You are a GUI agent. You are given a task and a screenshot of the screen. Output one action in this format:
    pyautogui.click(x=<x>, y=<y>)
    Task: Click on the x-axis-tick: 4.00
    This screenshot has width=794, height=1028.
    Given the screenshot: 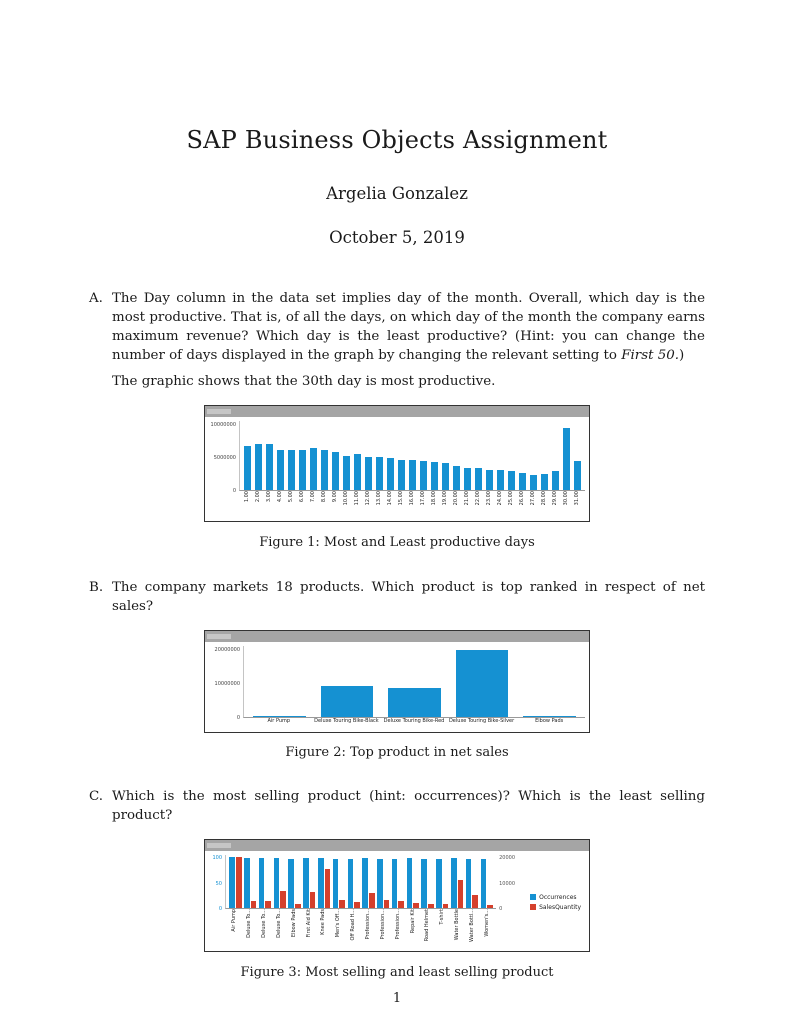 What is the action you would take?
    pyautogui.click(x=279, y=505)
    